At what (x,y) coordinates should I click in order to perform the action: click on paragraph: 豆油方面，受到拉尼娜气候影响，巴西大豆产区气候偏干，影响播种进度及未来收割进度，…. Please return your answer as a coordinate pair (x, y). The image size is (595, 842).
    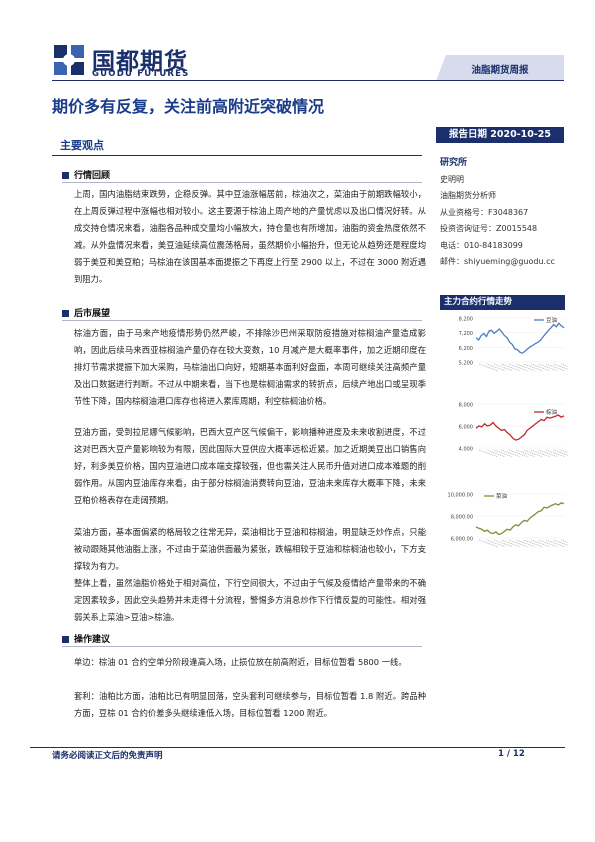
    Looking at the image, I should click on (250, 466).